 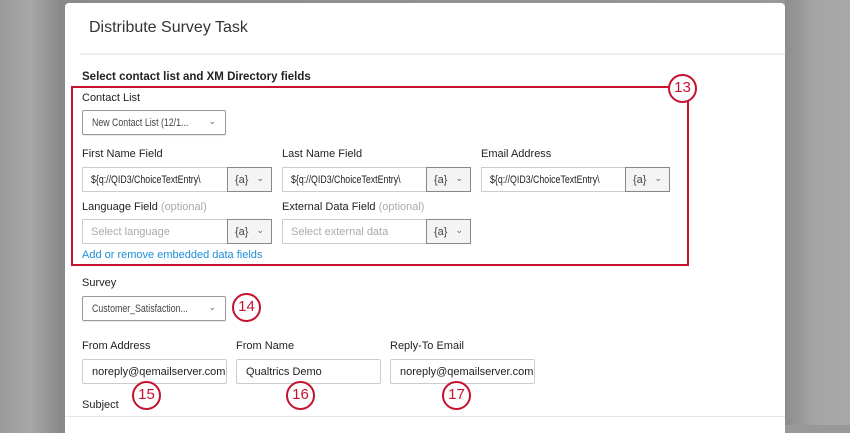 What do you see at coordinates (427, 346) in the screenshot?
I see `reply-to-label: Reply-To Email` at bounding box center [427, 346].